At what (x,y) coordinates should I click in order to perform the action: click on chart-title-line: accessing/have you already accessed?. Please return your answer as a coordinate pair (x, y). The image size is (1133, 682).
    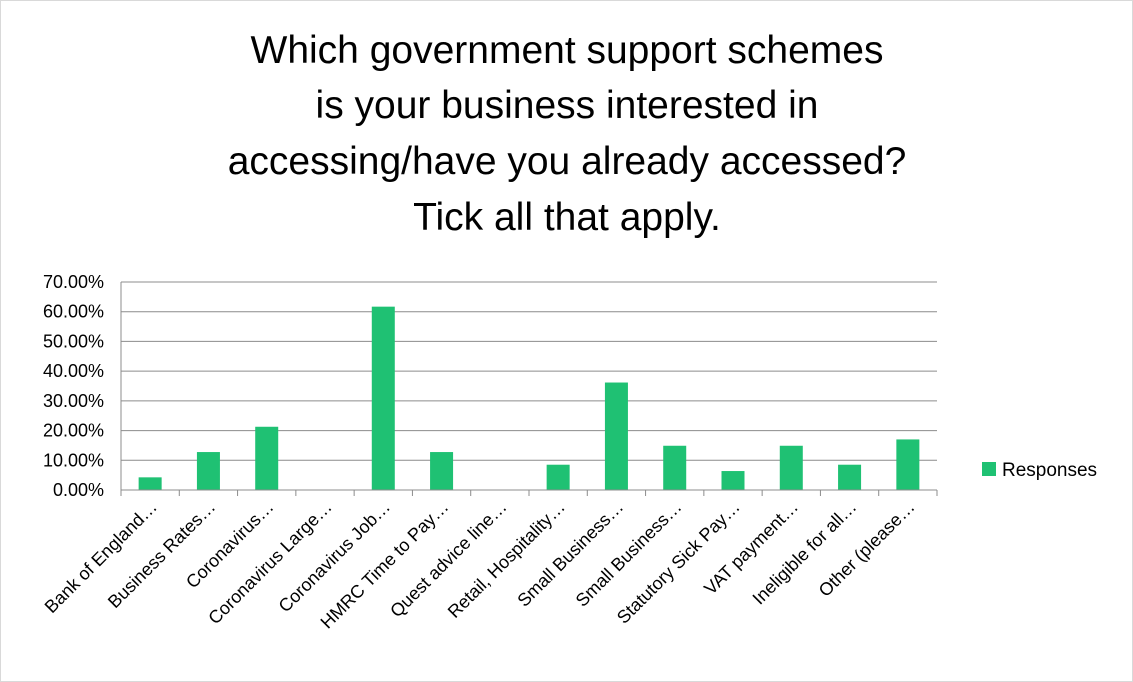
    Looking at the image, I should click on (567, 161).